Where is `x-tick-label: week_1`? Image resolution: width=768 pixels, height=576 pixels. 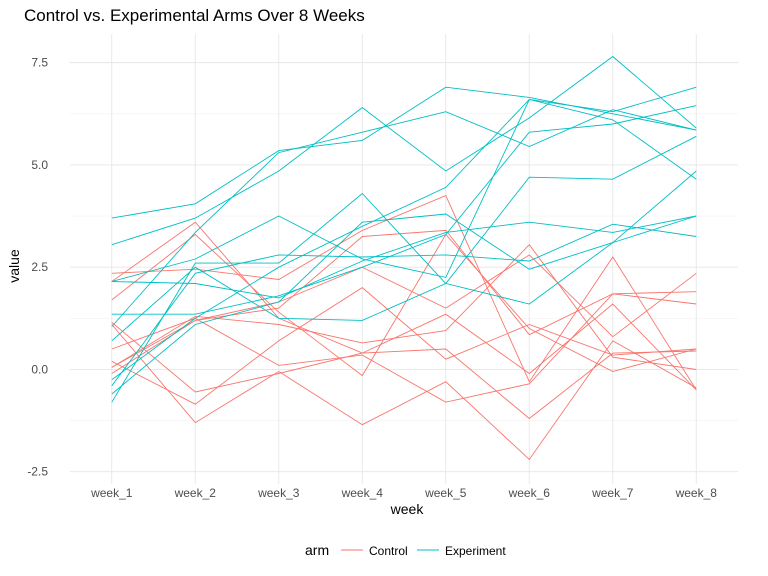 x-tick-label: week_1 is located at coordinates (111, 493).